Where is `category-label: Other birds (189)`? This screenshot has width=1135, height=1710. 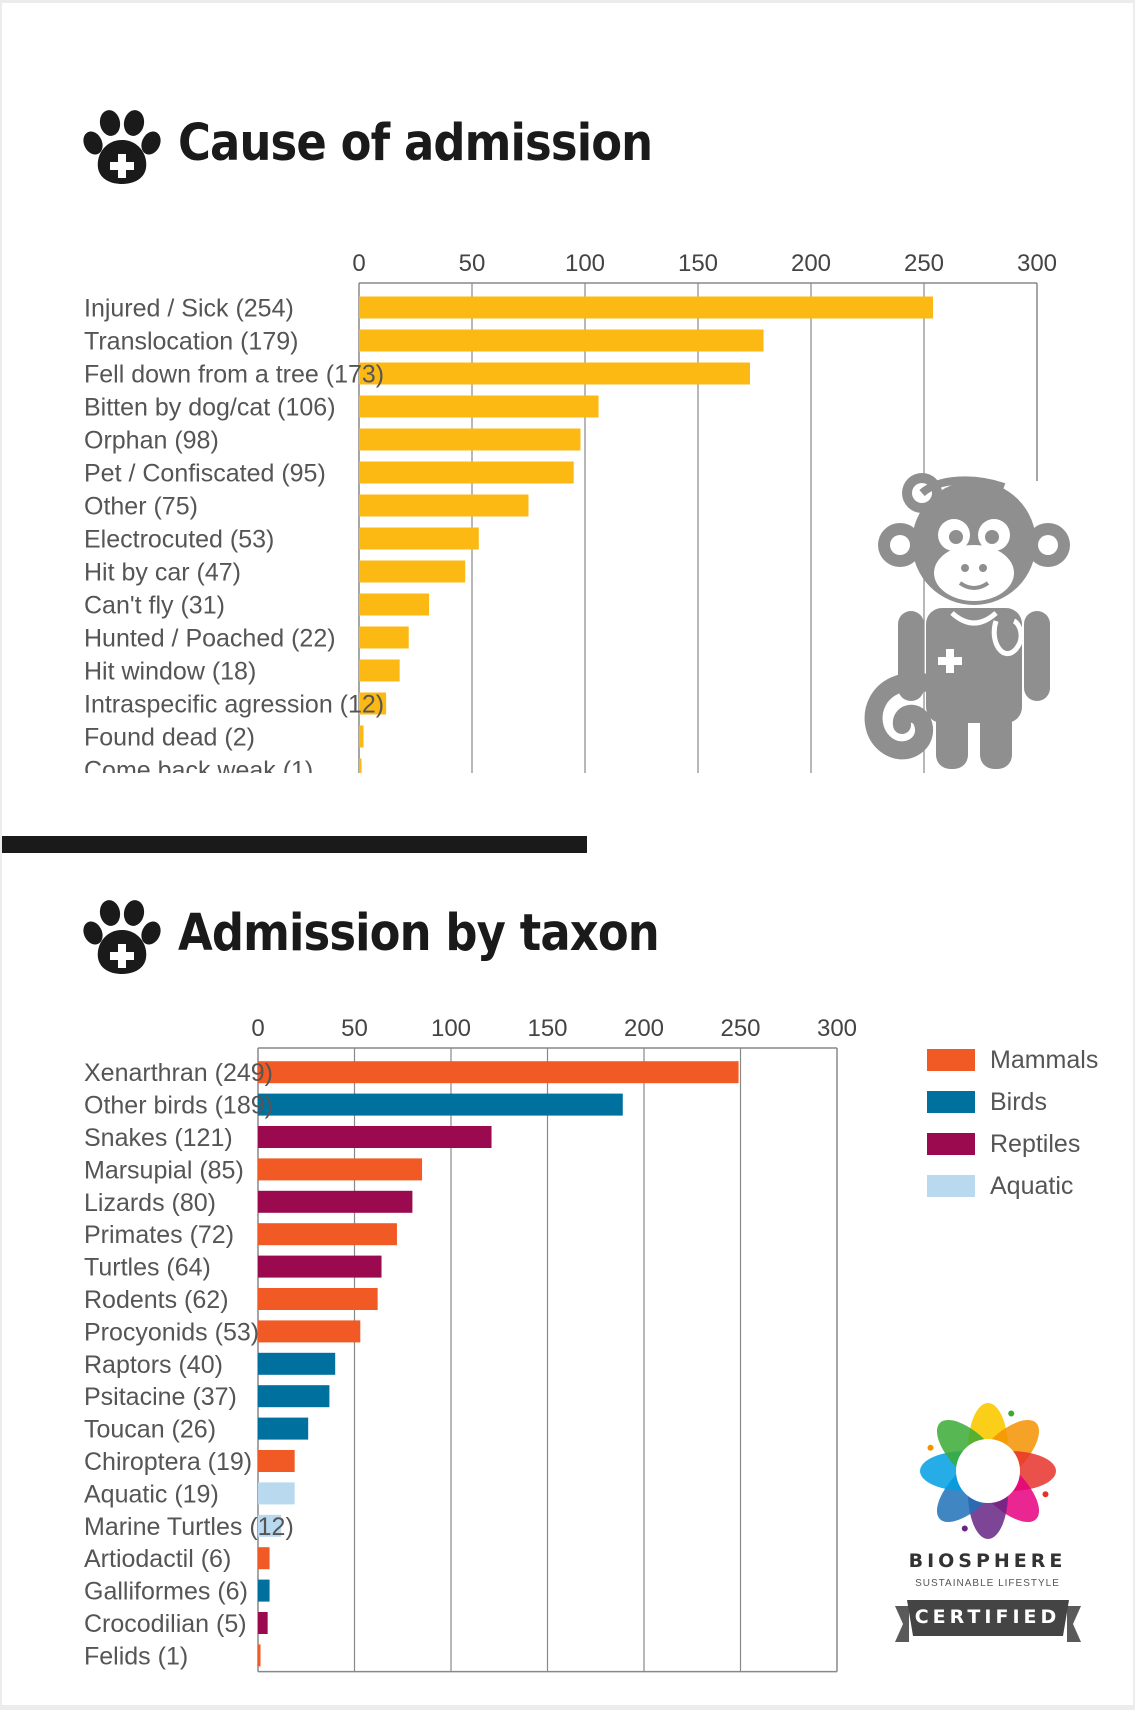
category-label: Other birds (189) is located at coordinates (178, 1106).